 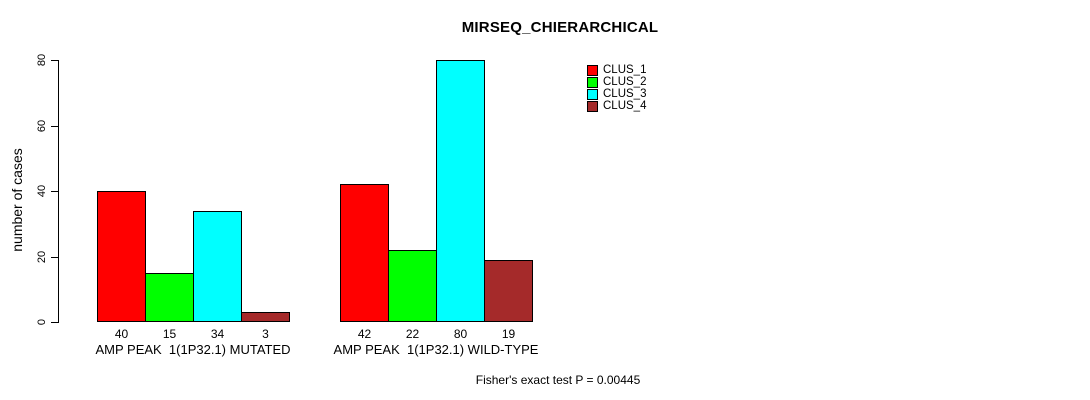 What do you see at coordinates (412, 286) in the screenshot?
I see `bar-clus_2-group2` at bounding box center [412, 286].